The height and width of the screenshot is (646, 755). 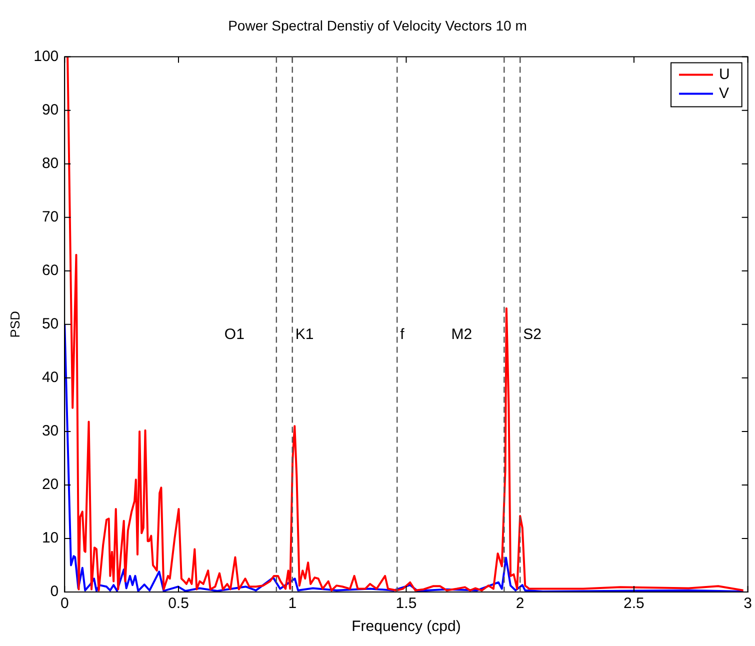 What do you see at coordinates (50, 109) in the screenshot?
I see `y-tick-label: 90` at bounding box center [50, 109].